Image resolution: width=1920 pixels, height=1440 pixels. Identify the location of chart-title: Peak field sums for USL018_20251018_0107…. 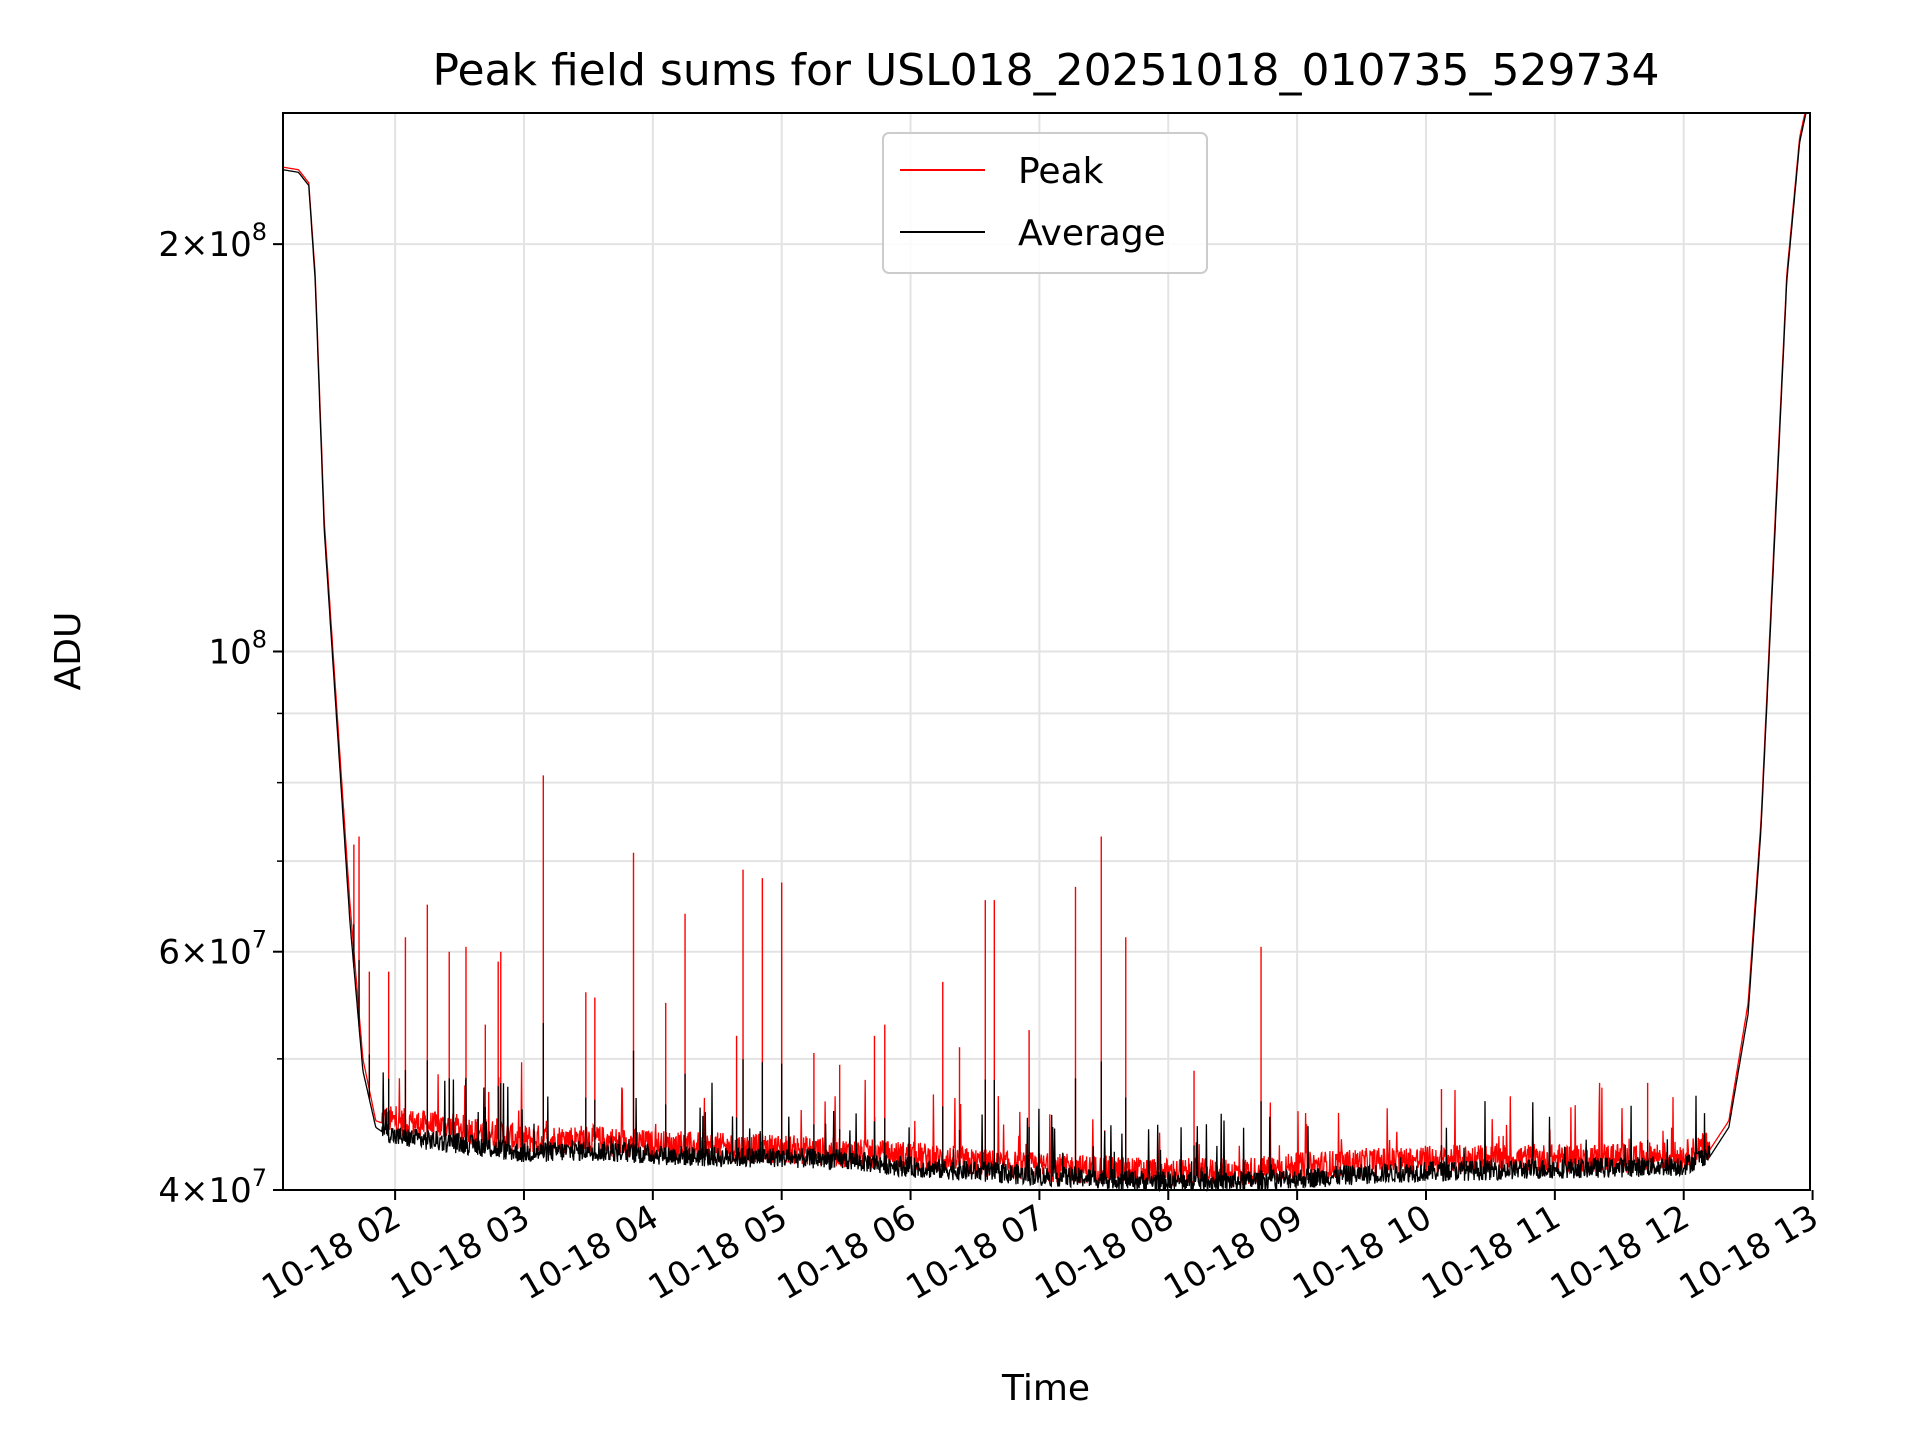
(1046, 70).